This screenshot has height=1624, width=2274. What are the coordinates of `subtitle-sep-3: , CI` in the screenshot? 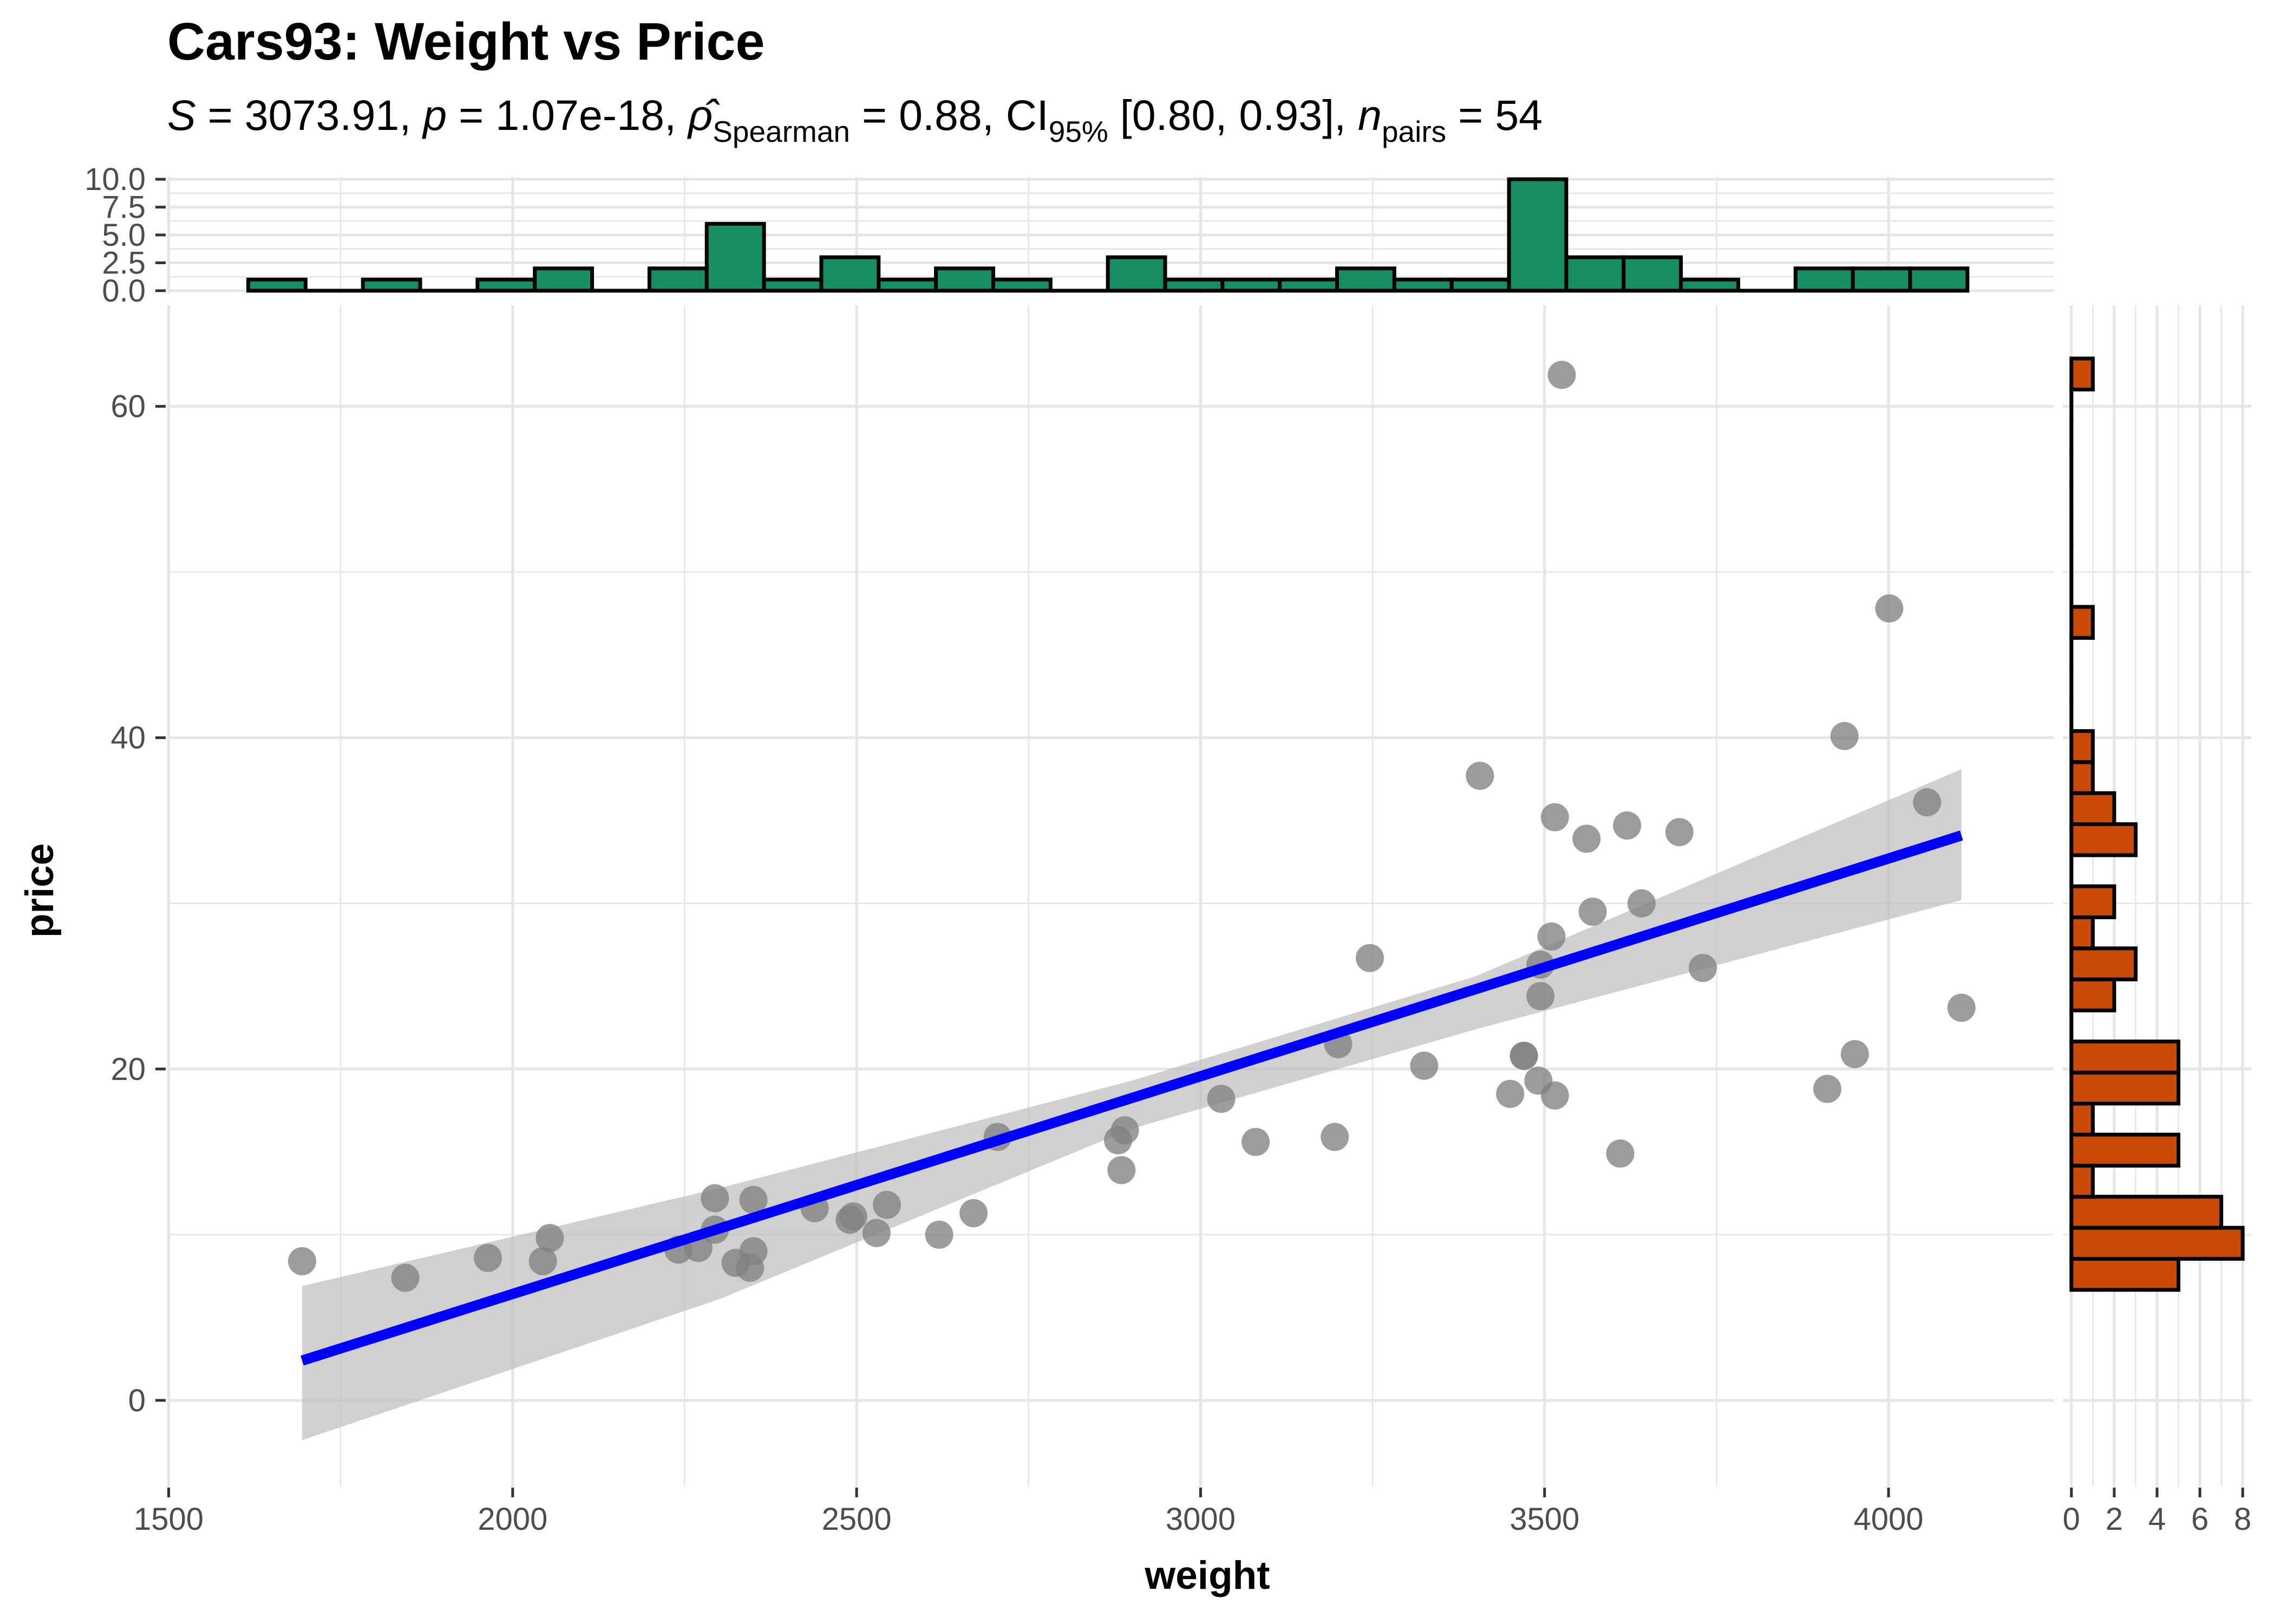 It's located at (1016, 115).